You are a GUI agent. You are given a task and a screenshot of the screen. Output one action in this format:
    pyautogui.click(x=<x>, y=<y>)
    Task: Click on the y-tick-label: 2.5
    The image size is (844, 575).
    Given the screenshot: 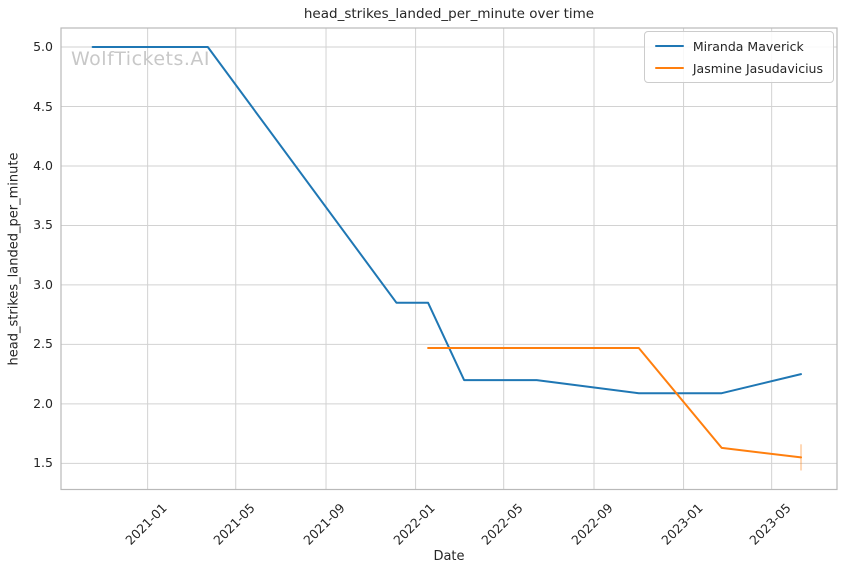 What is the action you would take?
    pyautogui.click(x=43, y=344)
    